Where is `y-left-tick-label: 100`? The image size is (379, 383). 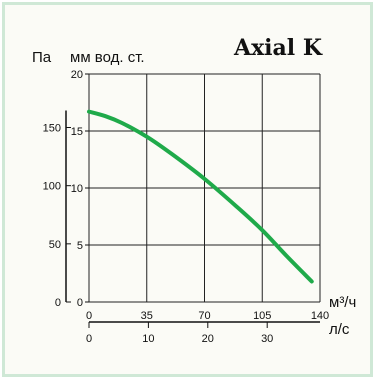 y-left-tick-label: 100 is located at coordinates (52, 187).